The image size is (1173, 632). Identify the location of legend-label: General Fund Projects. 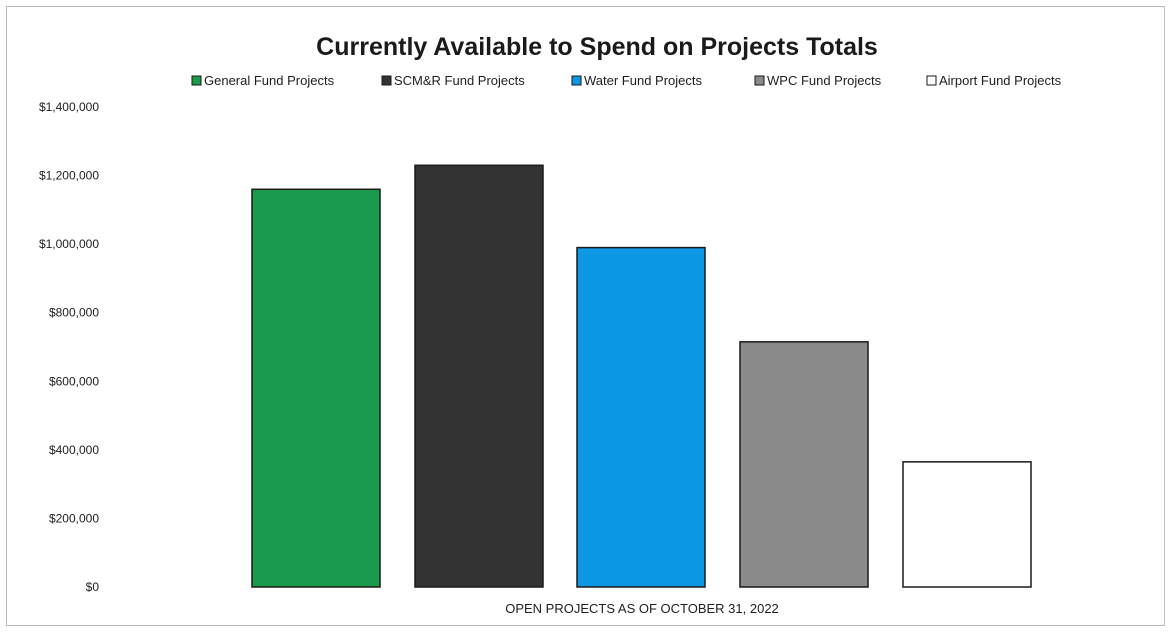
(269, 80).